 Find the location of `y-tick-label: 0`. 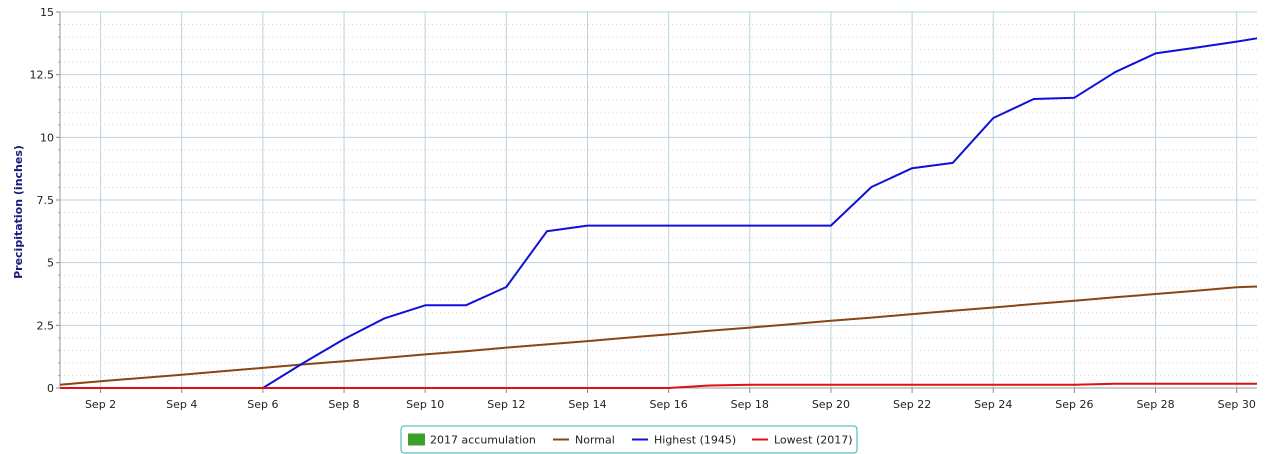

y-tick-label: 0 is located at coordinates (50, 388).